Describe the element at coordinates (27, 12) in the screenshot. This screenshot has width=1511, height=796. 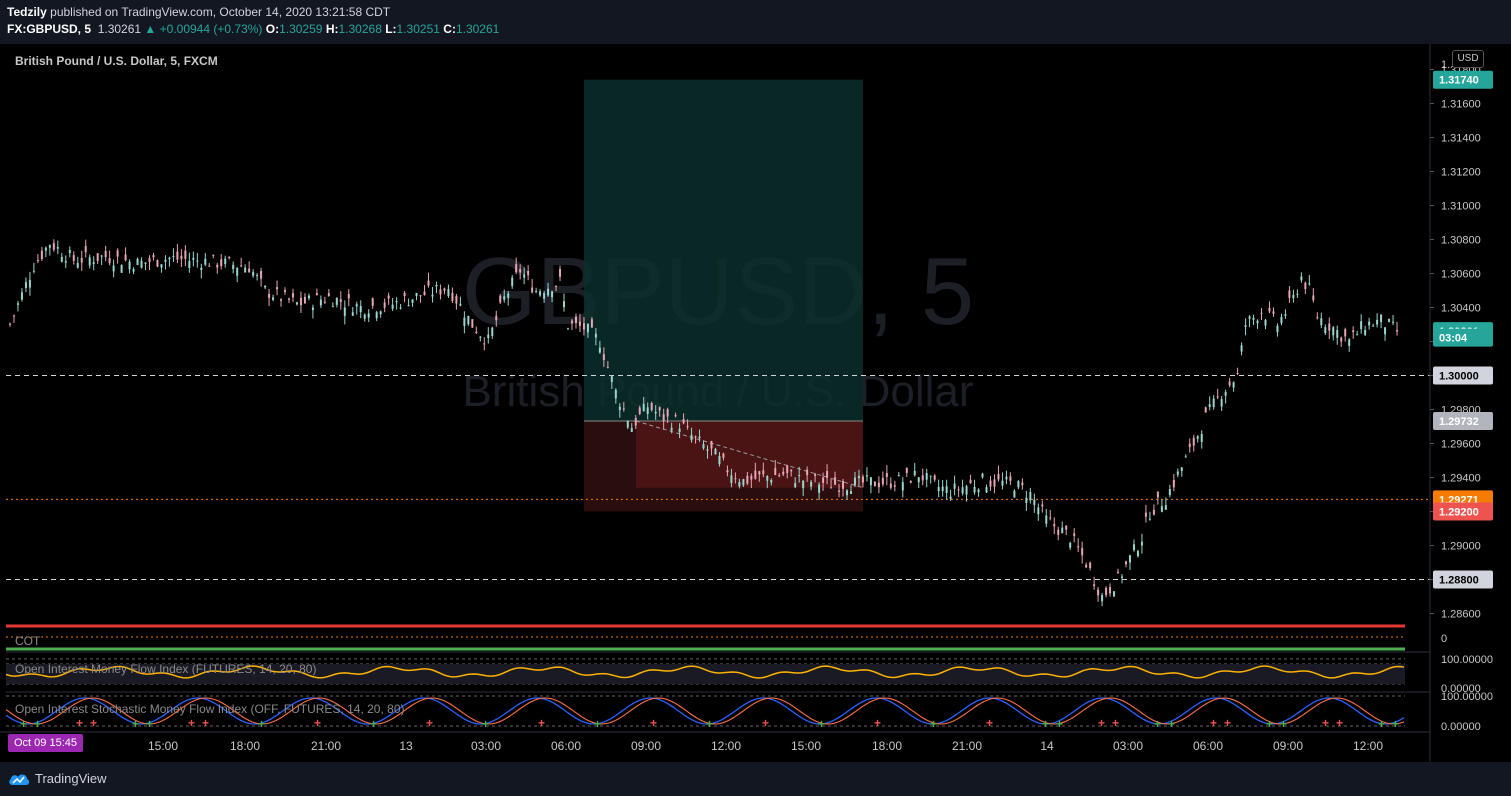
I see `author-name: Tedzily` at that location.